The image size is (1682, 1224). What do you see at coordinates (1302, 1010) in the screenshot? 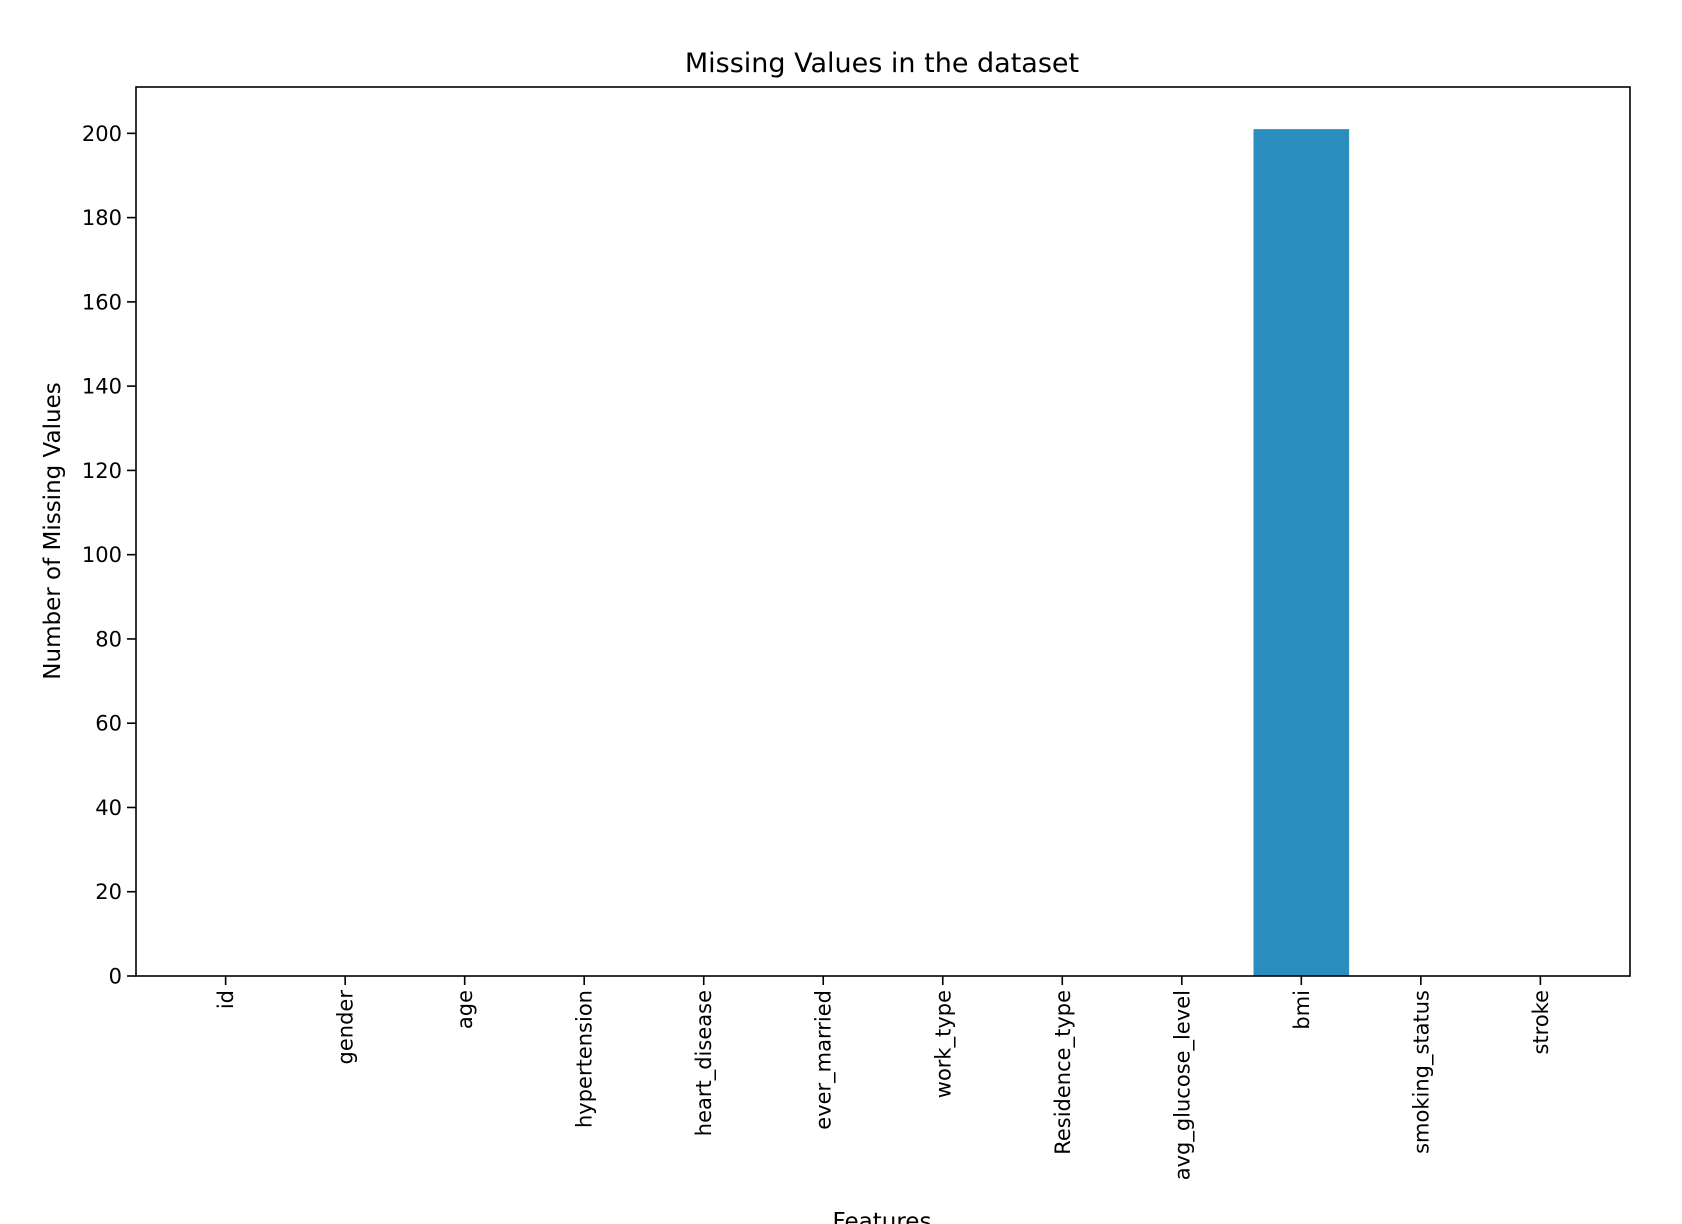
I see `x-tick-label: bmi` at bounding box center [1302, 1010].